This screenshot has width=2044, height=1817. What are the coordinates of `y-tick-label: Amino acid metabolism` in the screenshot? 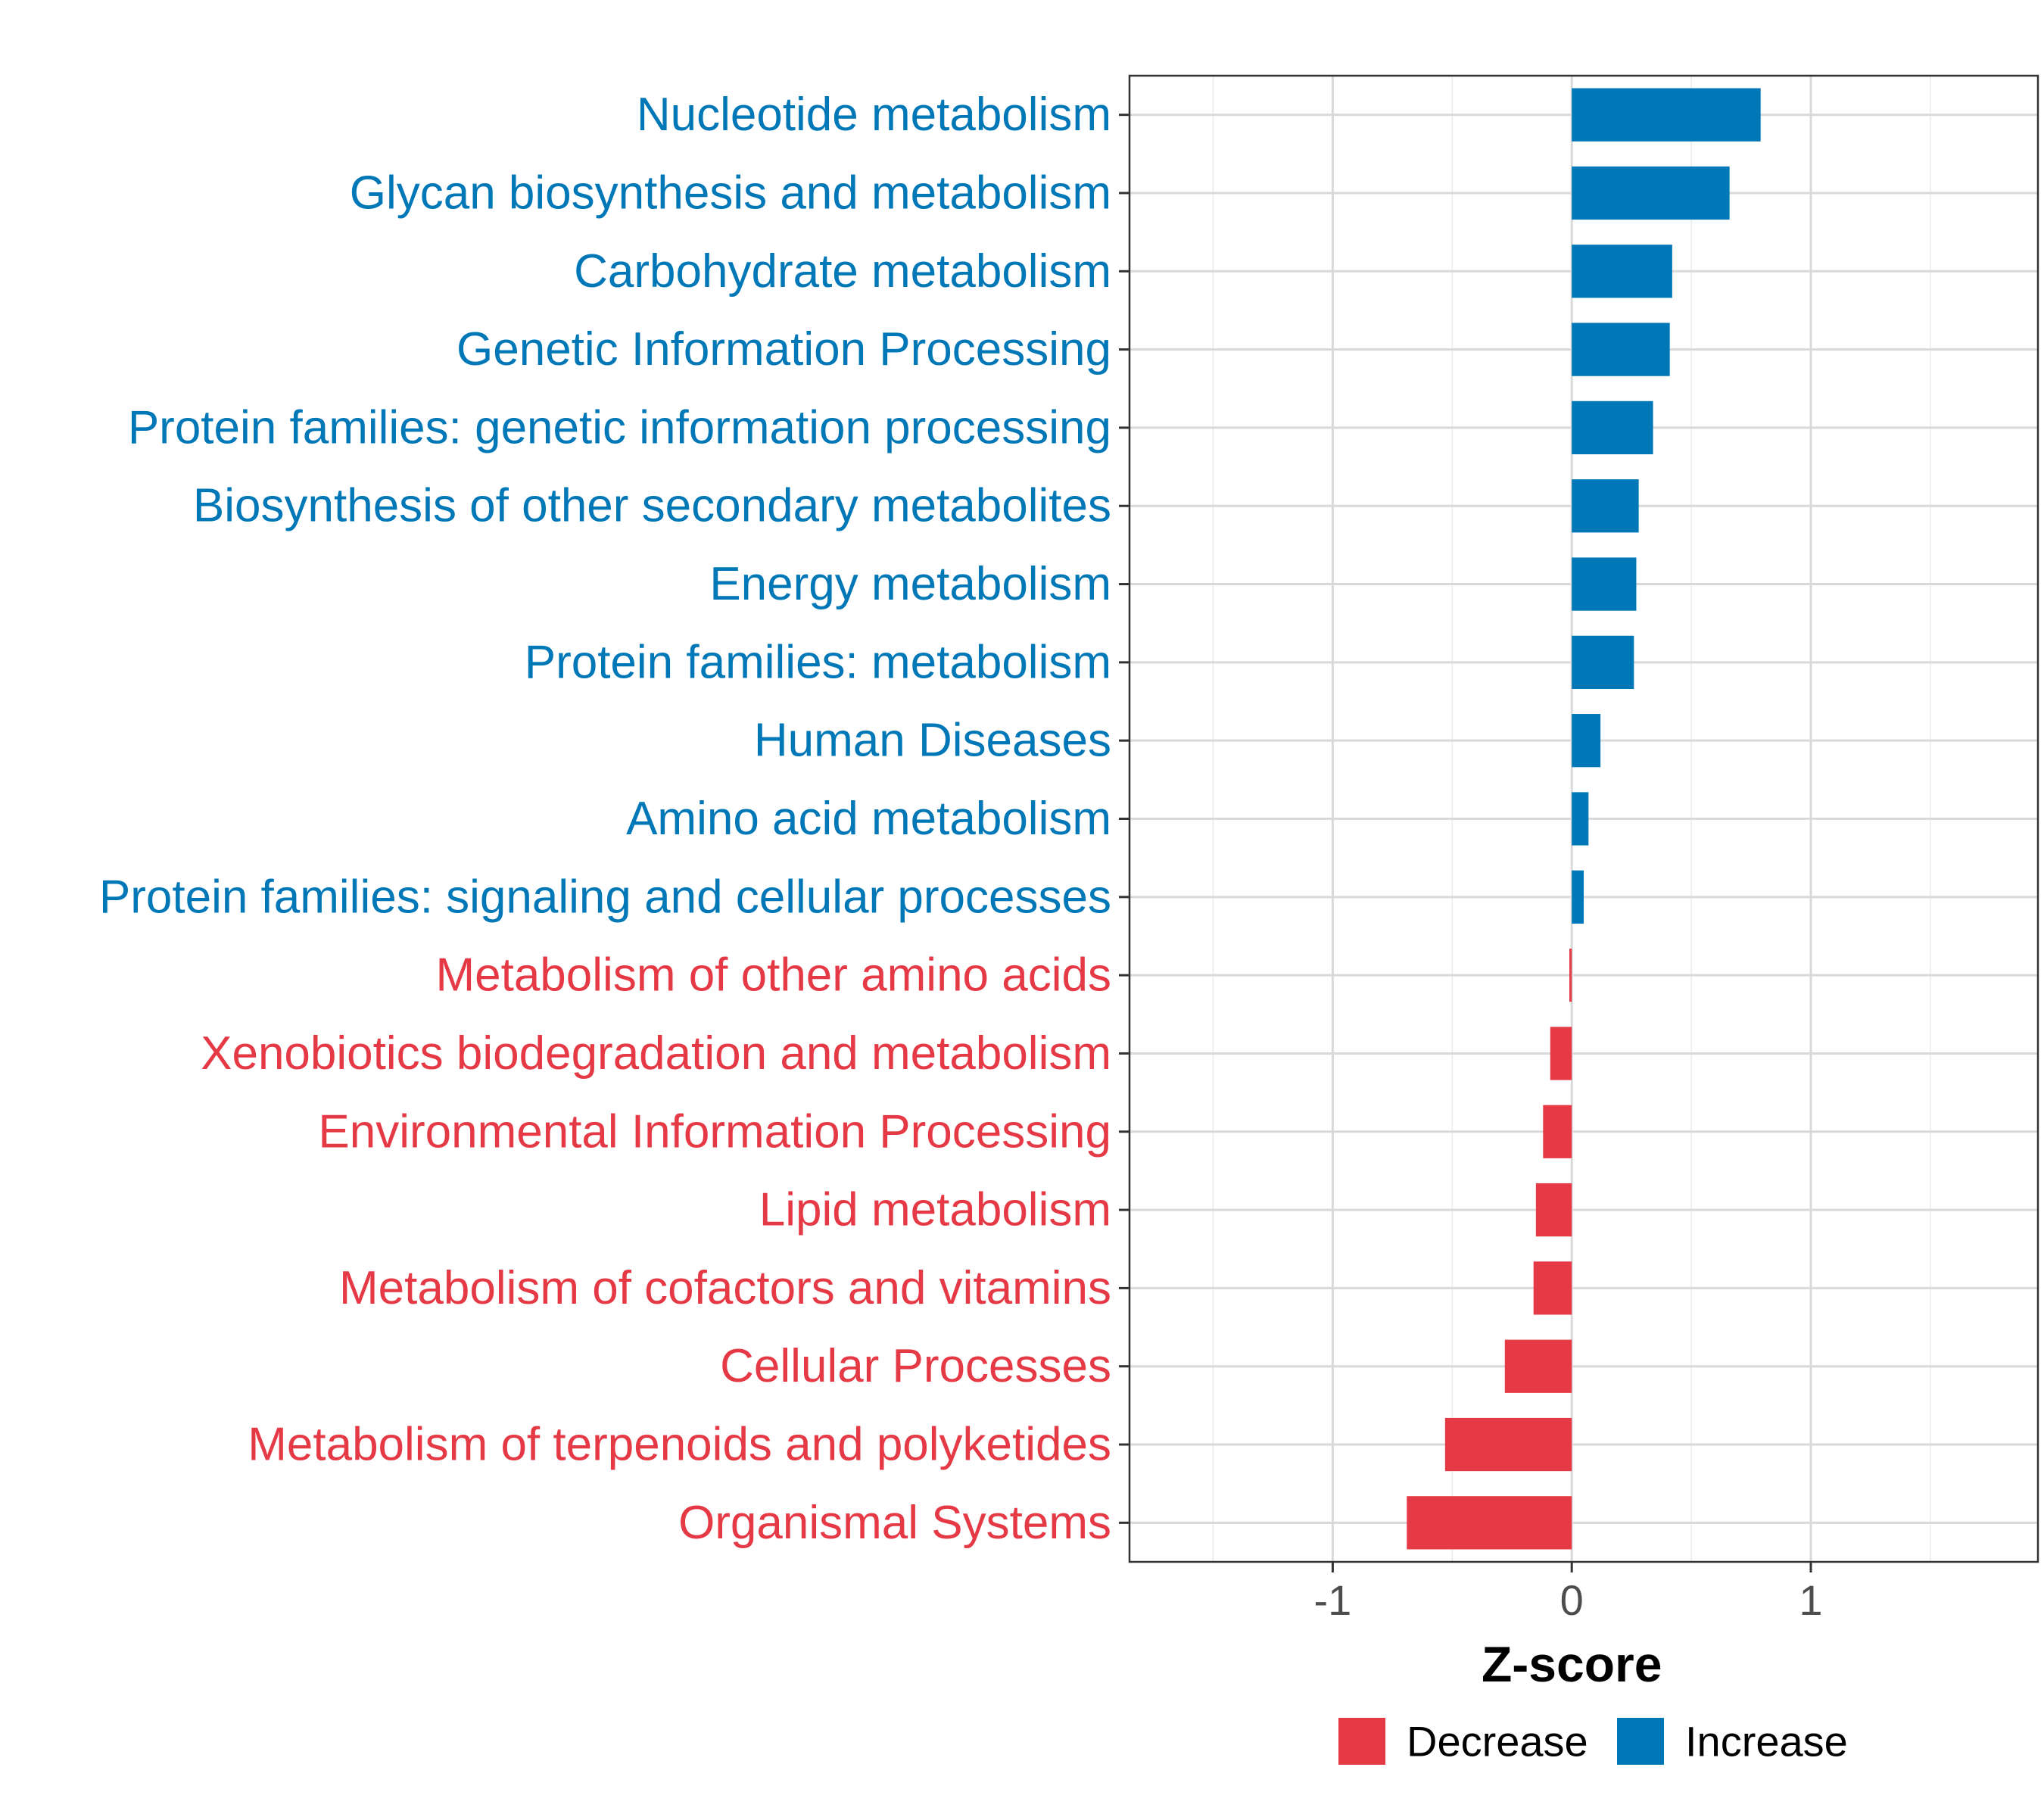 It's located at (868, 819).